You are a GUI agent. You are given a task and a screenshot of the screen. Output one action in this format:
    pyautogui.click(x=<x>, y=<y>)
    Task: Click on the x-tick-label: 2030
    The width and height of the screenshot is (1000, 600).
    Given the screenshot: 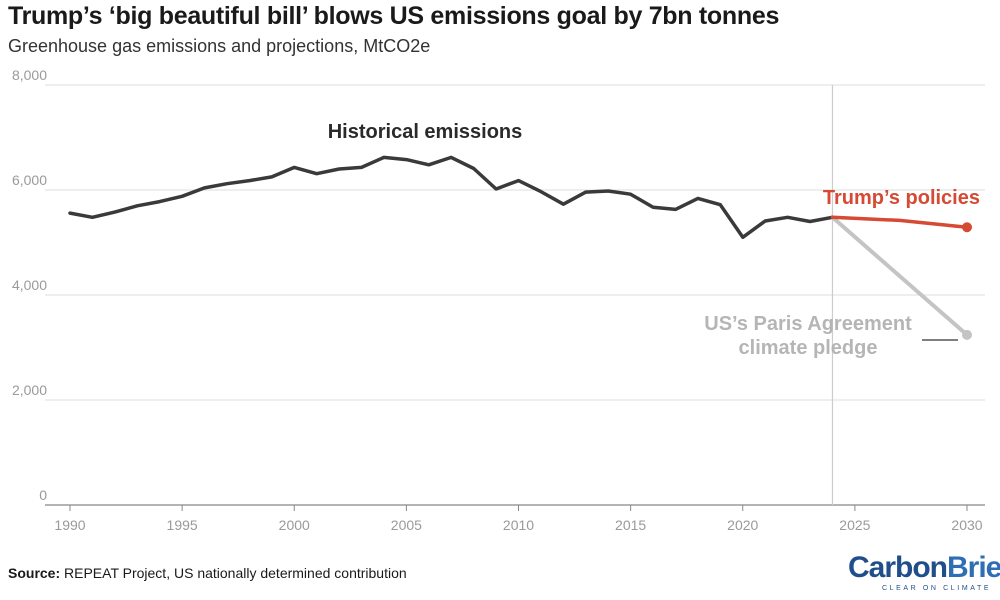 What is the action you would take?
    pyautogui.click(x=966, y=525)
    